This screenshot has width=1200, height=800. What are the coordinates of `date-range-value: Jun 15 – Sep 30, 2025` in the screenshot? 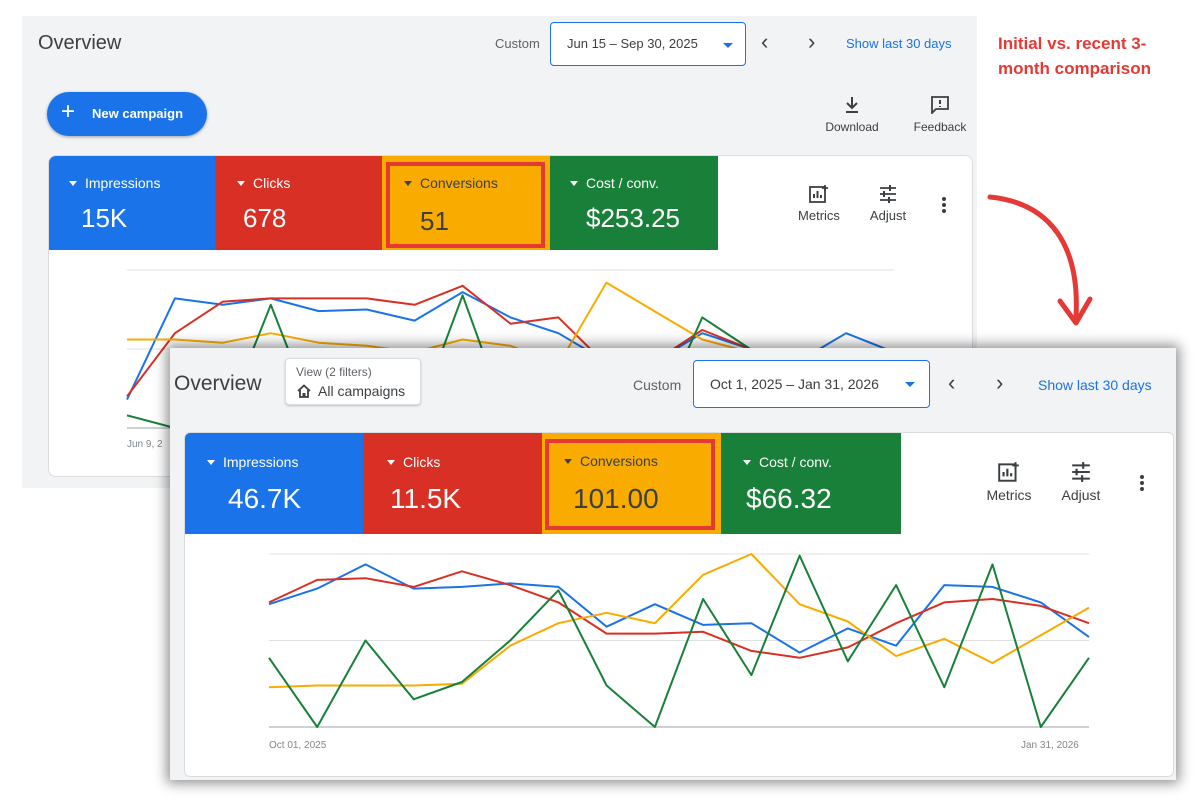 It's located at (632, 43).